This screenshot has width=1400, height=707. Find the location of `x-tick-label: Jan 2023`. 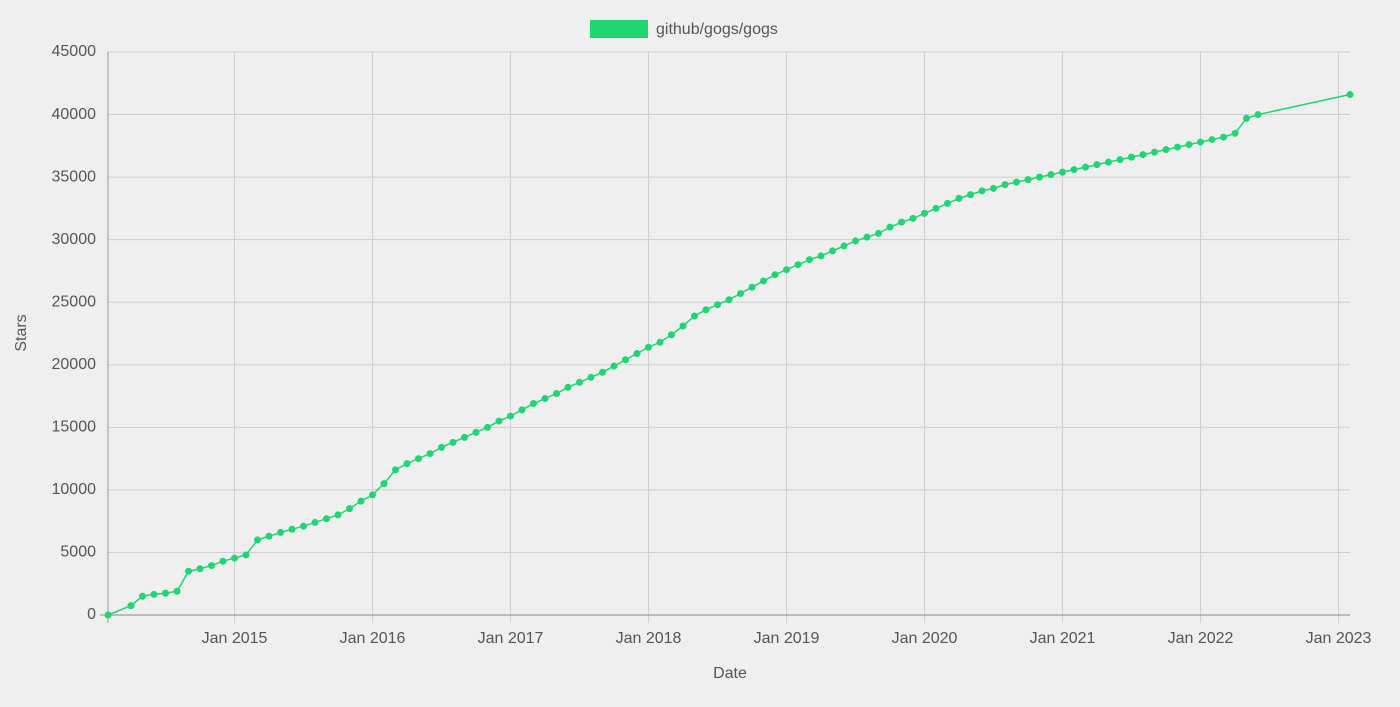

x-tick-label: Jan 2023 is located at coordinates (1339, 638).